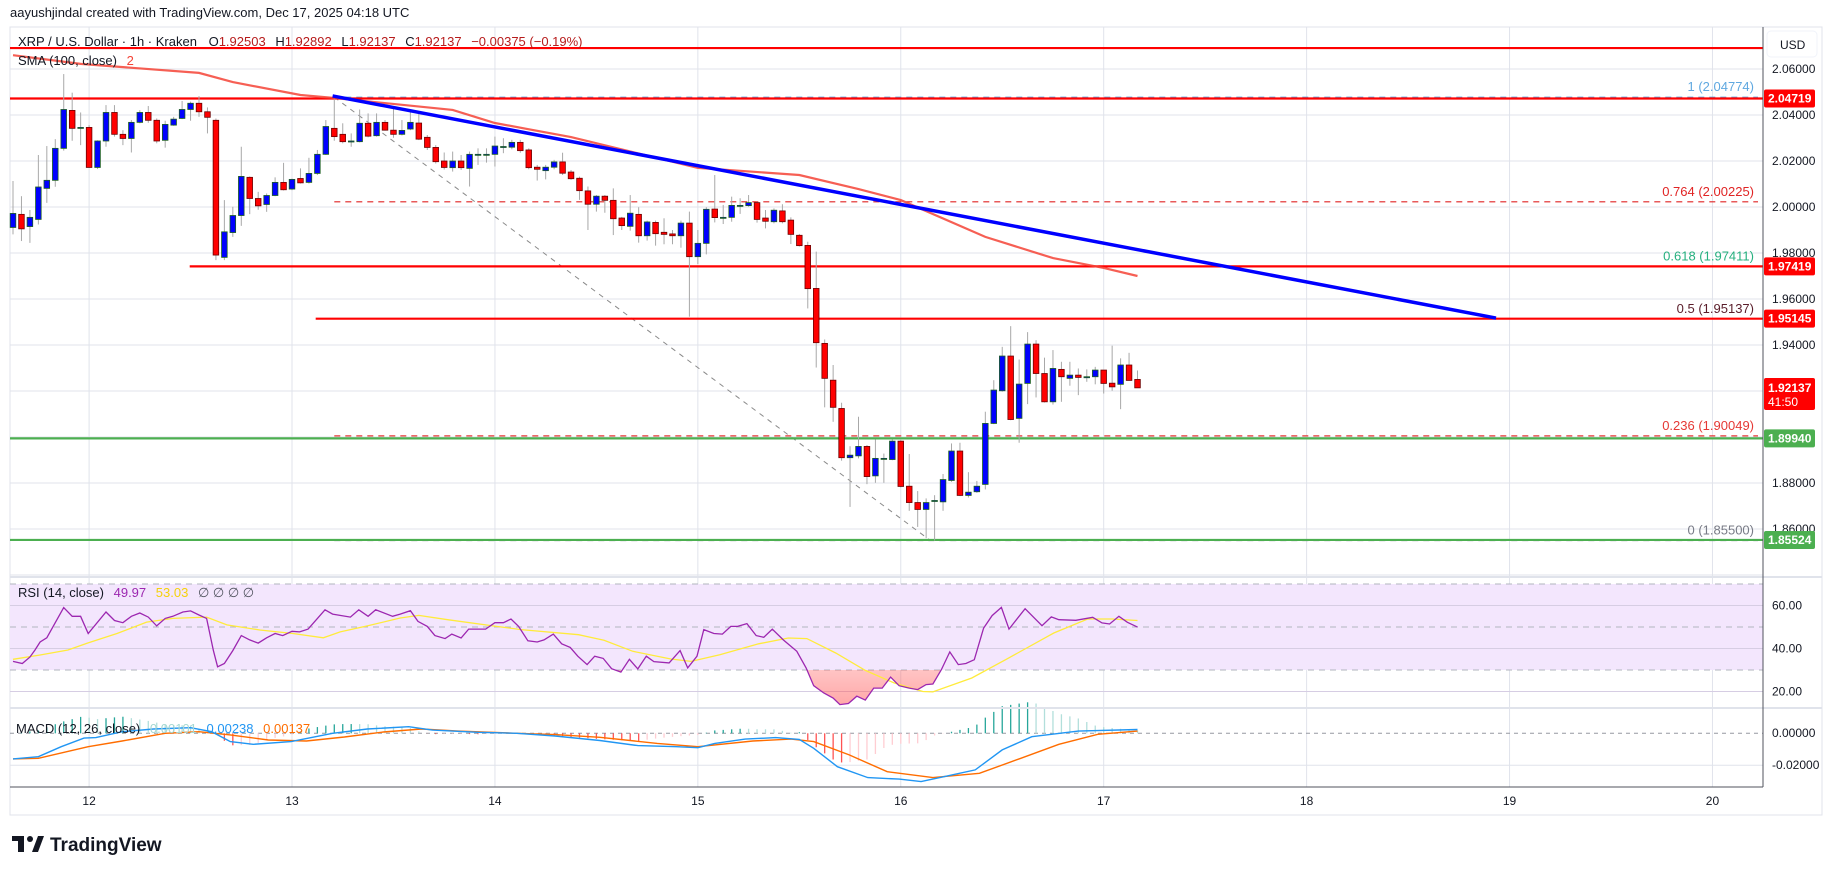 The width and height of the screenshot is (1835, 875). I want to click on high-value: 1.92892, so click(308, 41).